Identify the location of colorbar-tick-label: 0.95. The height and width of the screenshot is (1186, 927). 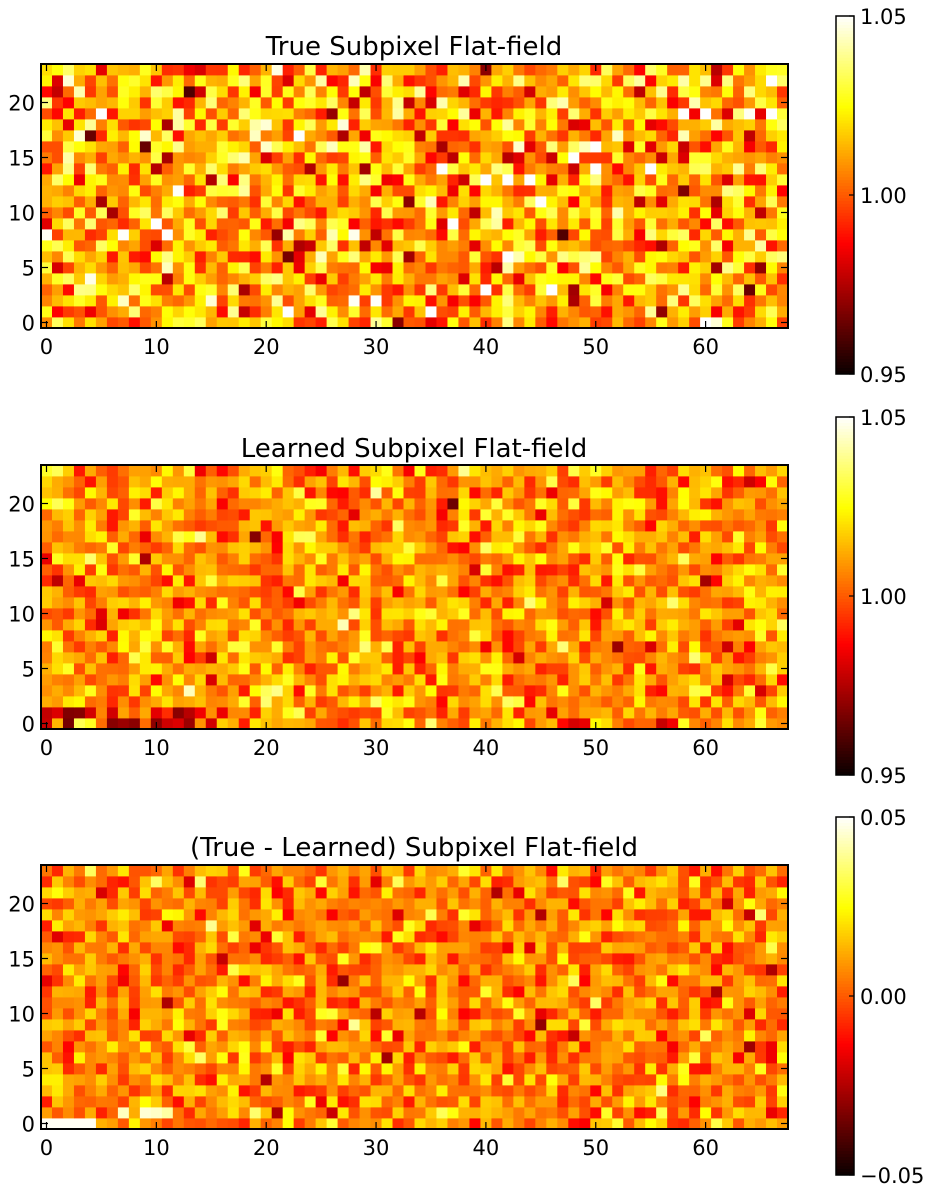
(883, 776).